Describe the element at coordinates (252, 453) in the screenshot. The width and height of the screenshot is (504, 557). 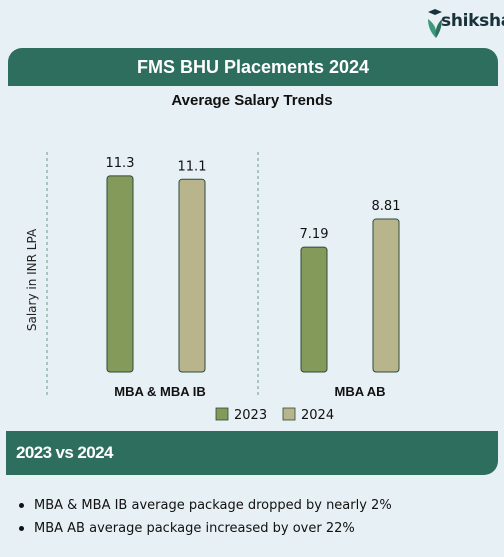
I see `comparison-banner: 2023 vs 2024` at that location.